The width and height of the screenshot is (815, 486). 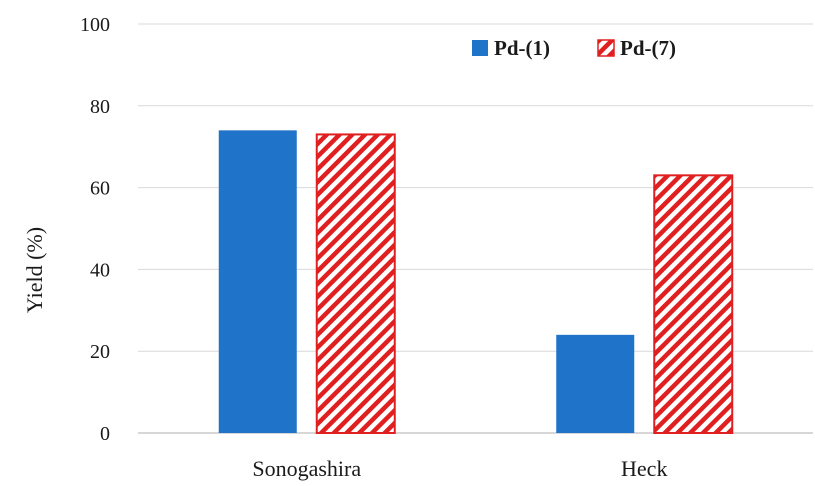 I want to click on y-tick-label: 80, so click(x=100, y=107).